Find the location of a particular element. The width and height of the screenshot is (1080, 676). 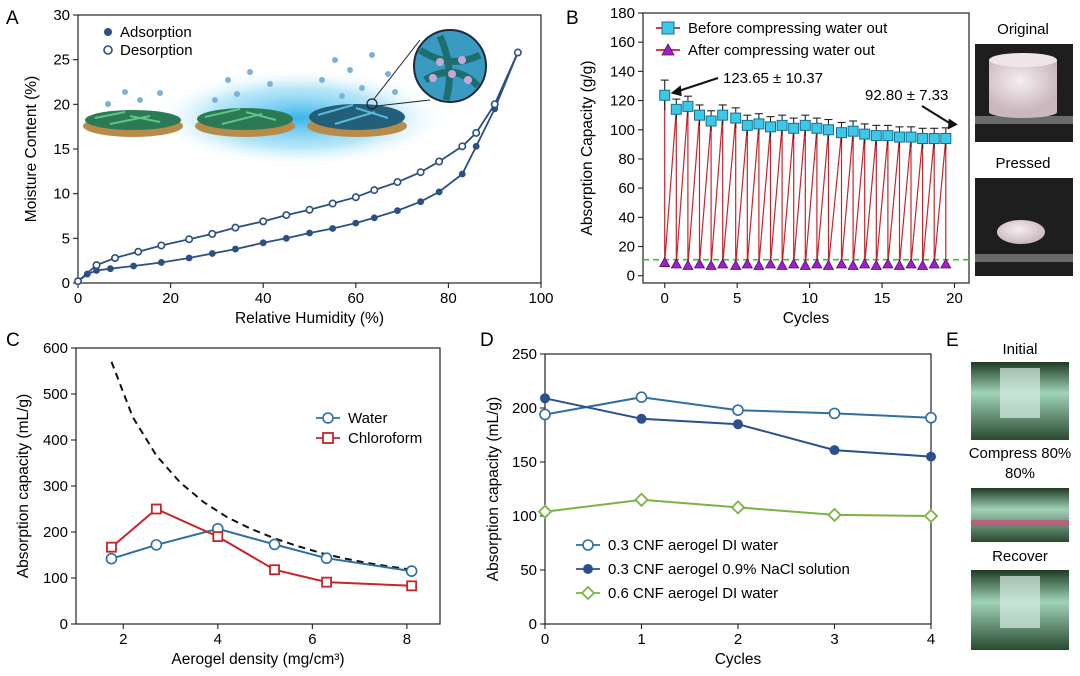

x-tick-label: 10 is located at coordinates (809, 298).